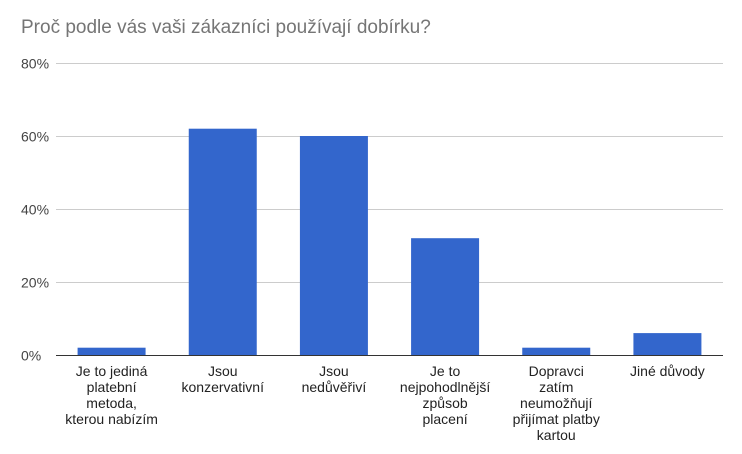 Image resolution: width=742 pixels, height=454 pixels. I want to click on y-tick-label-20: 20%, so click(35, 283).